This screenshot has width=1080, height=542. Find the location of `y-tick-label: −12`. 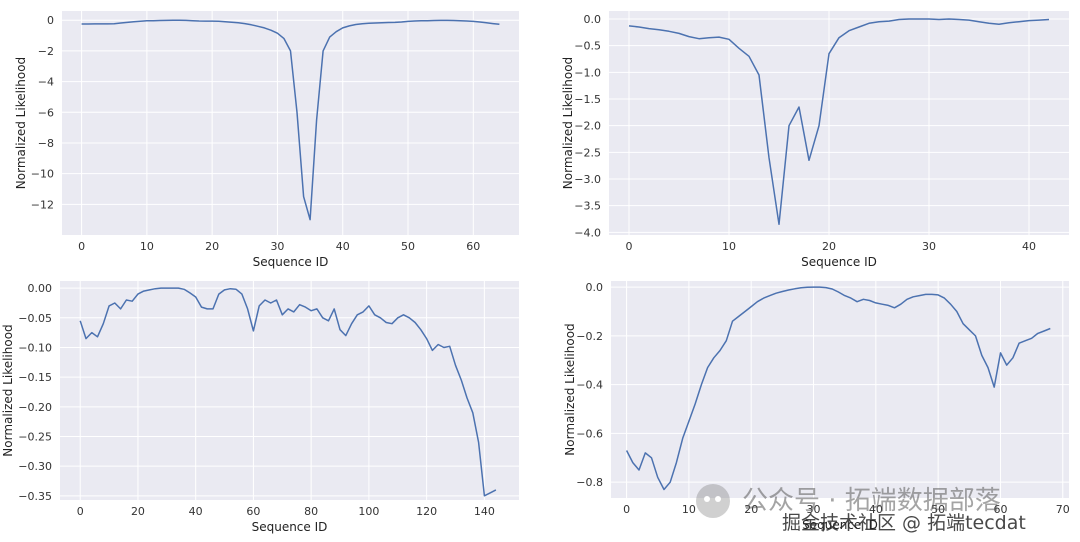

y-tick-label: −12 is located at coordinates (42, 204).